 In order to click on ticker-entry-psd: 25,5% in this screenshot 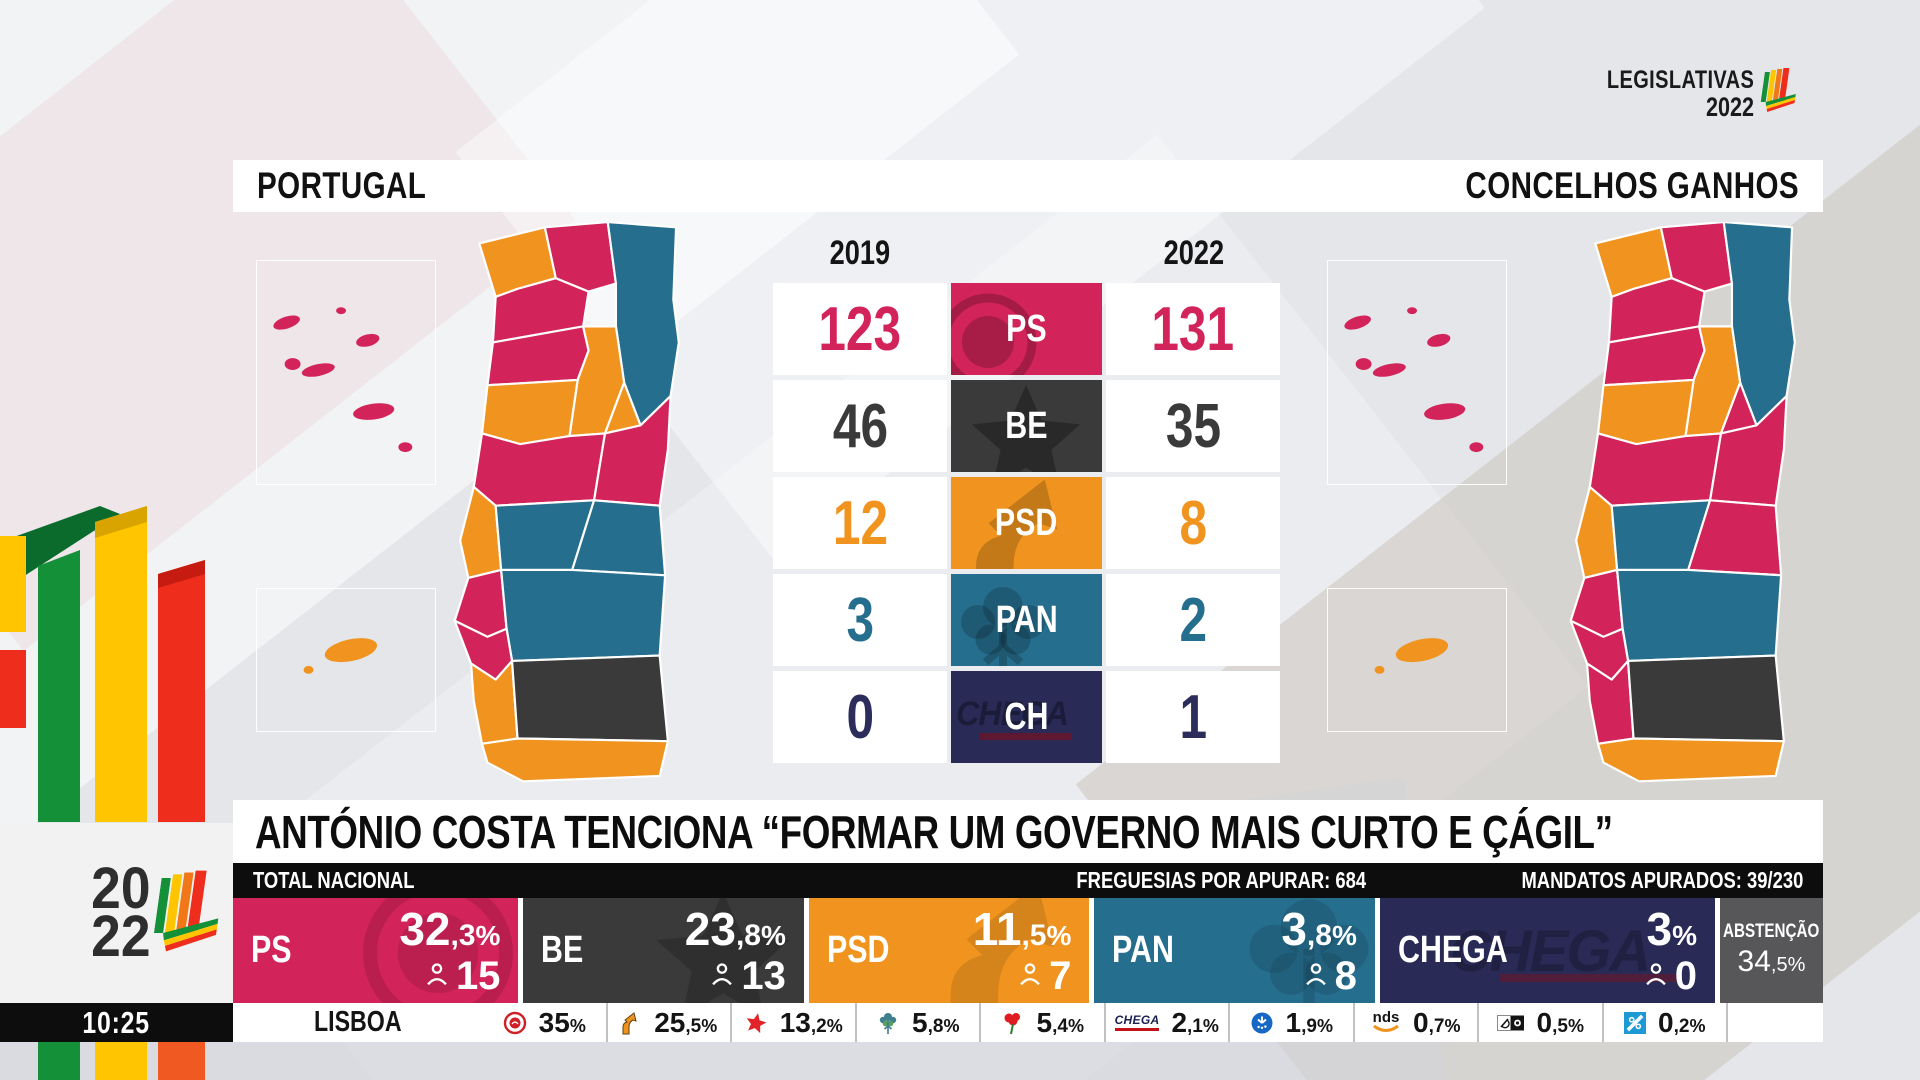, I will do `click(670, 1022)`.